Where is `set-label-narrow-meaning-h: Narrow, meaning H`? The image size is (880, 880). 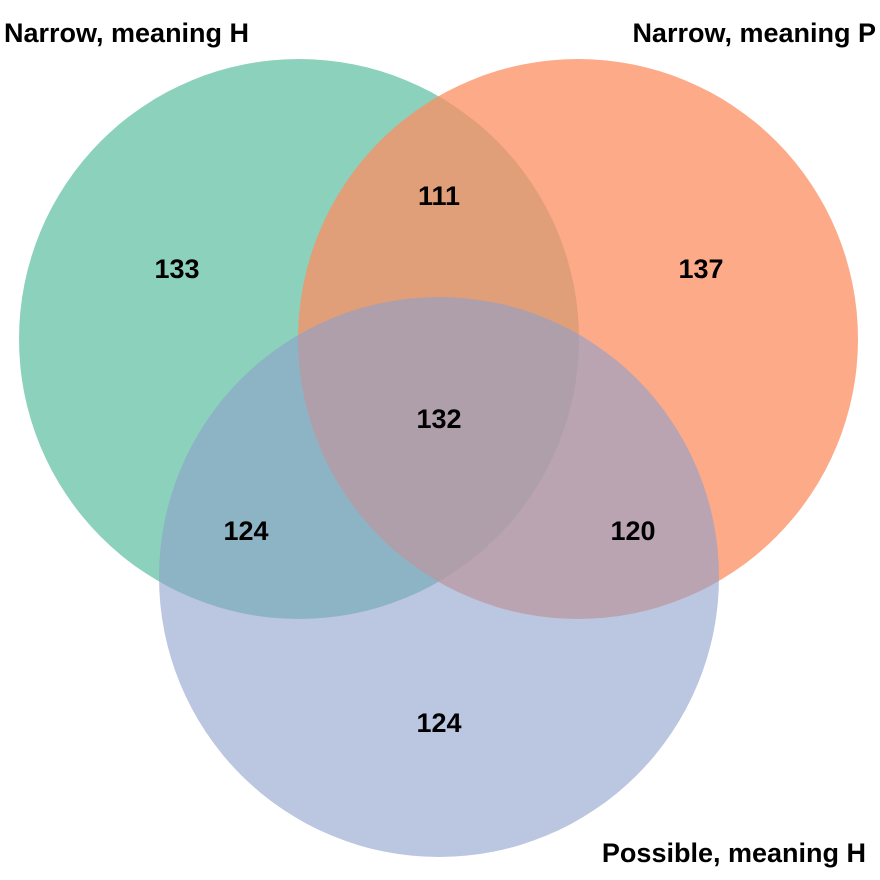
set-label-narrow-meaning-h: Narrow, meaning H is located at coordinates (126, 33).